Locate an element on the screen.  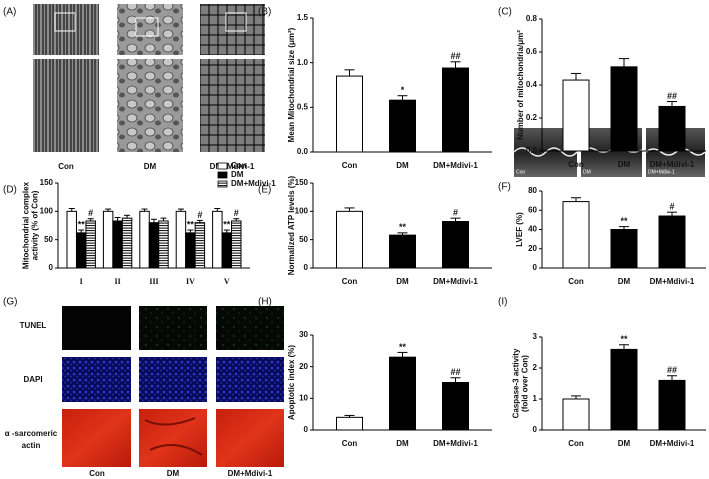
panel-label: (A) is located at coordinates (9, 12).